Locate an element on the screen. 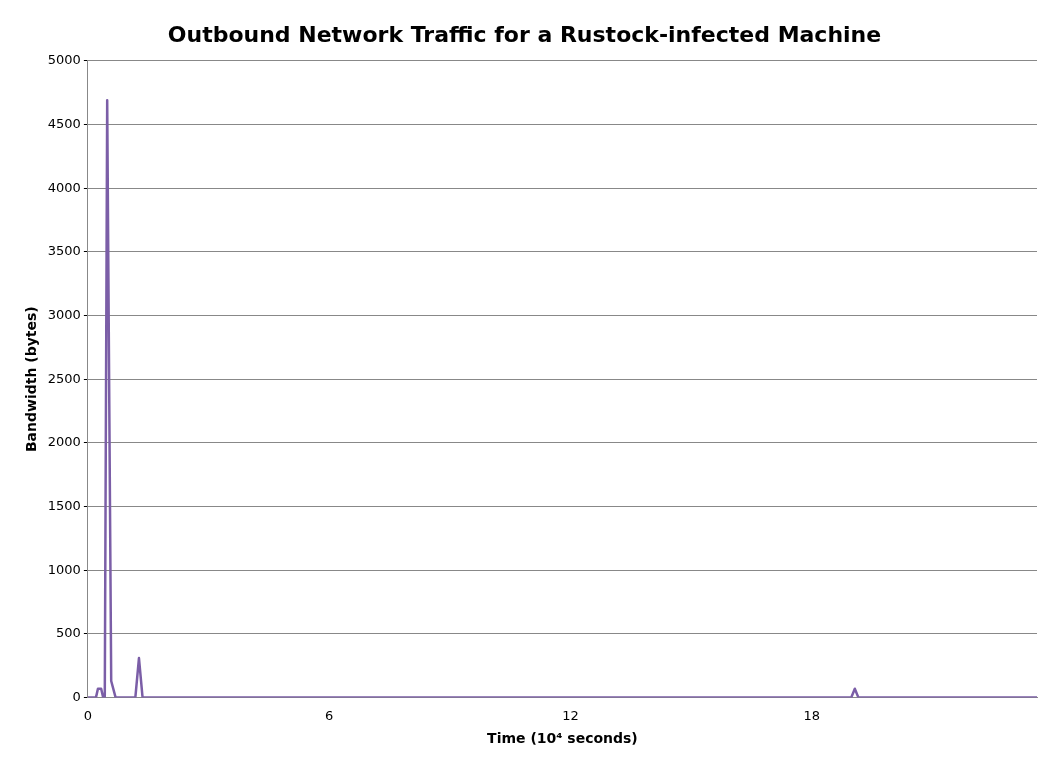  y-tick-label: 3500 is located at coordinates (64, 251).